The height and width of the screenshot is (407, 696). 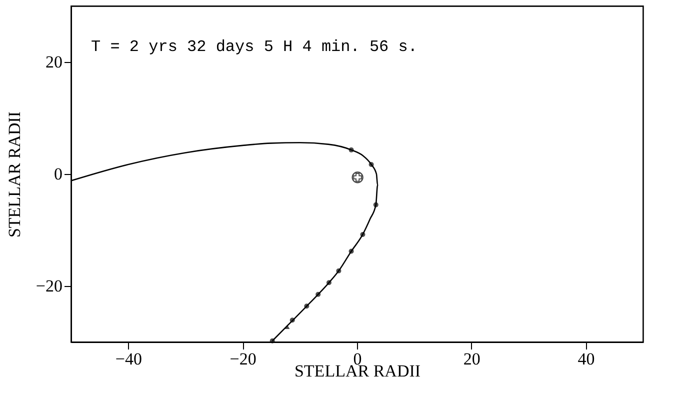 I want to click on y-tick-label: 0, so click(x=58, y=174).